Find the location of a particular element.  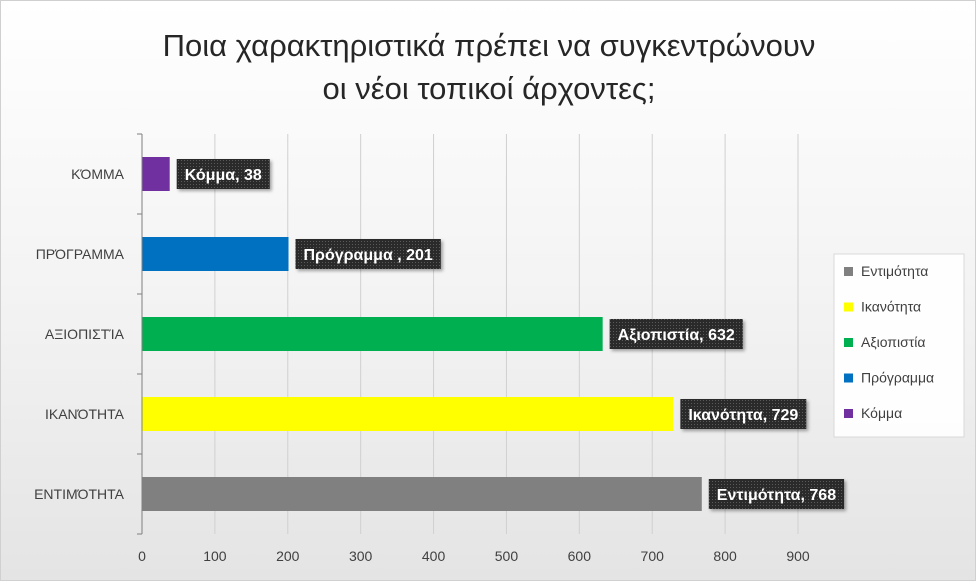

data-label: Πρόγραμμα , 201 is located at coordinates (368, 254).